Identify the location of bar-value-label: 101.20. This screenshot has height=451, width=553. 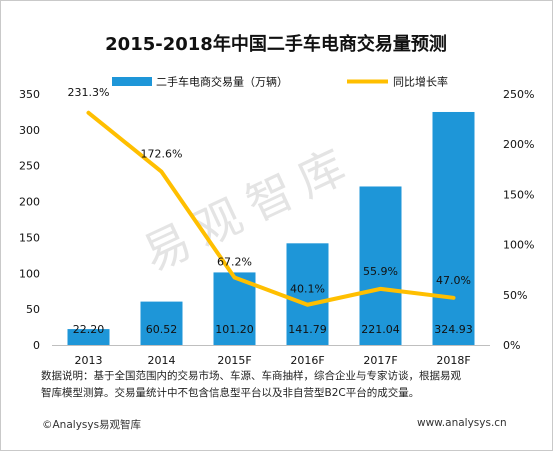
(234, 329).